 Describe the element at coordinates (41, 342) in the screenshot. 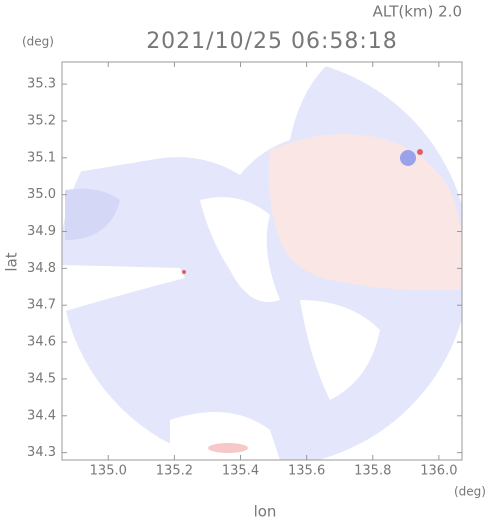

I see `y-tick-label: 34.6` at that location.